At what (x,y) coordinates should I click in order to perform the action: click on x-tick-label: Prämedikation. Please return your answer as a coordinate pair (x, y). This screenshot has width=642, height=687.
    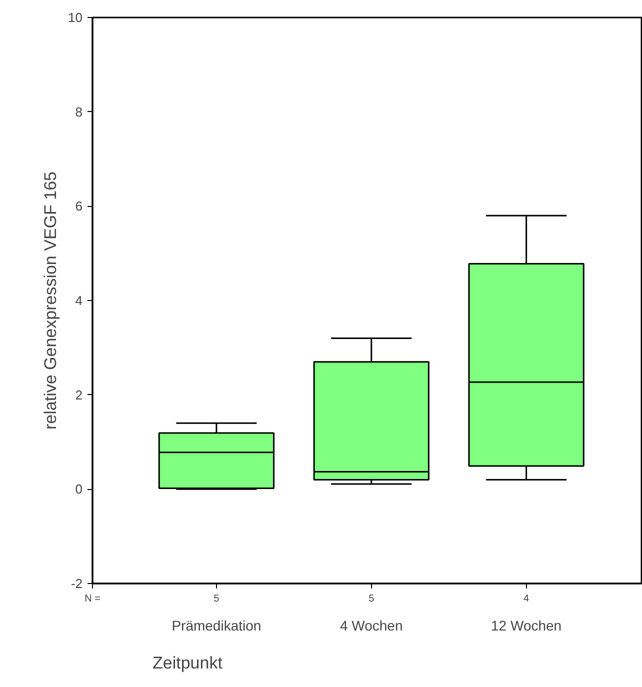
    Looking at the image, I should click on (217, 626).